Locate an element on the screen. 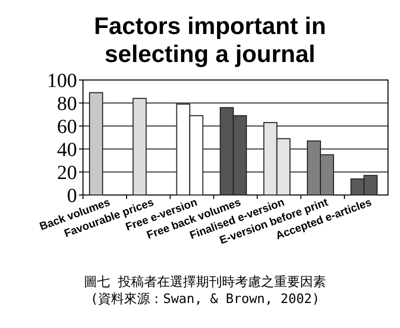 The height and width of the screenshot is (328, 400). y-tick-label: 80 is located at coordinates (67, 104).